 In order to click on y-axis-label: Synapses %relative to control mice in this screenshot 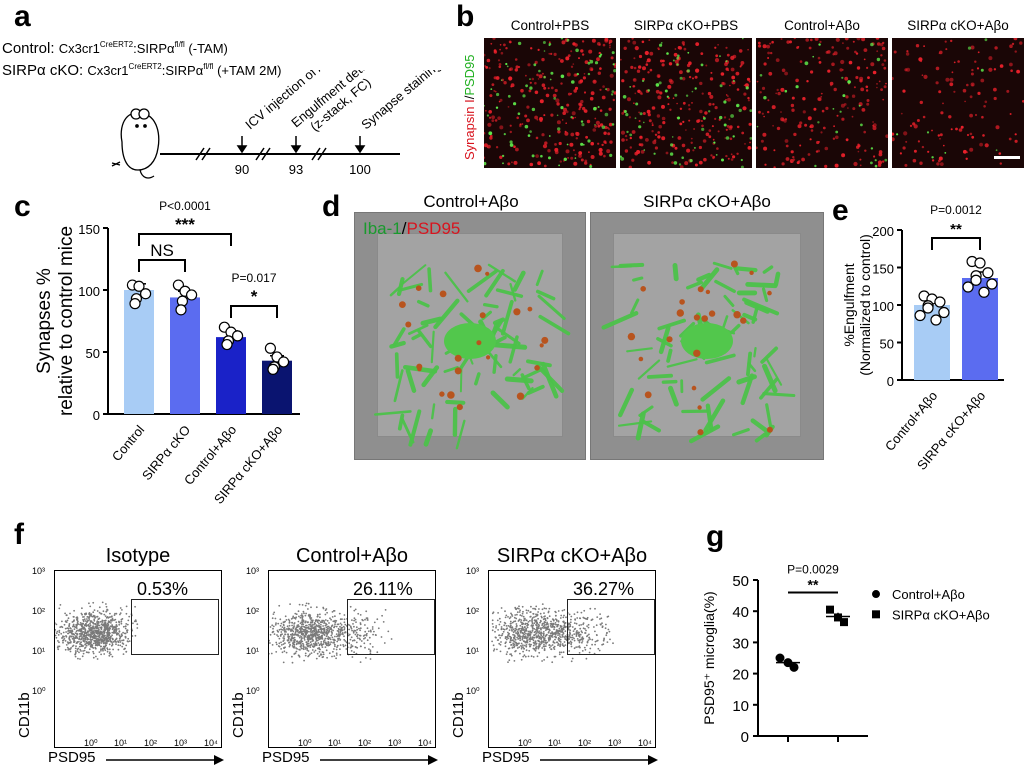, I will do `click(55, 321)`.